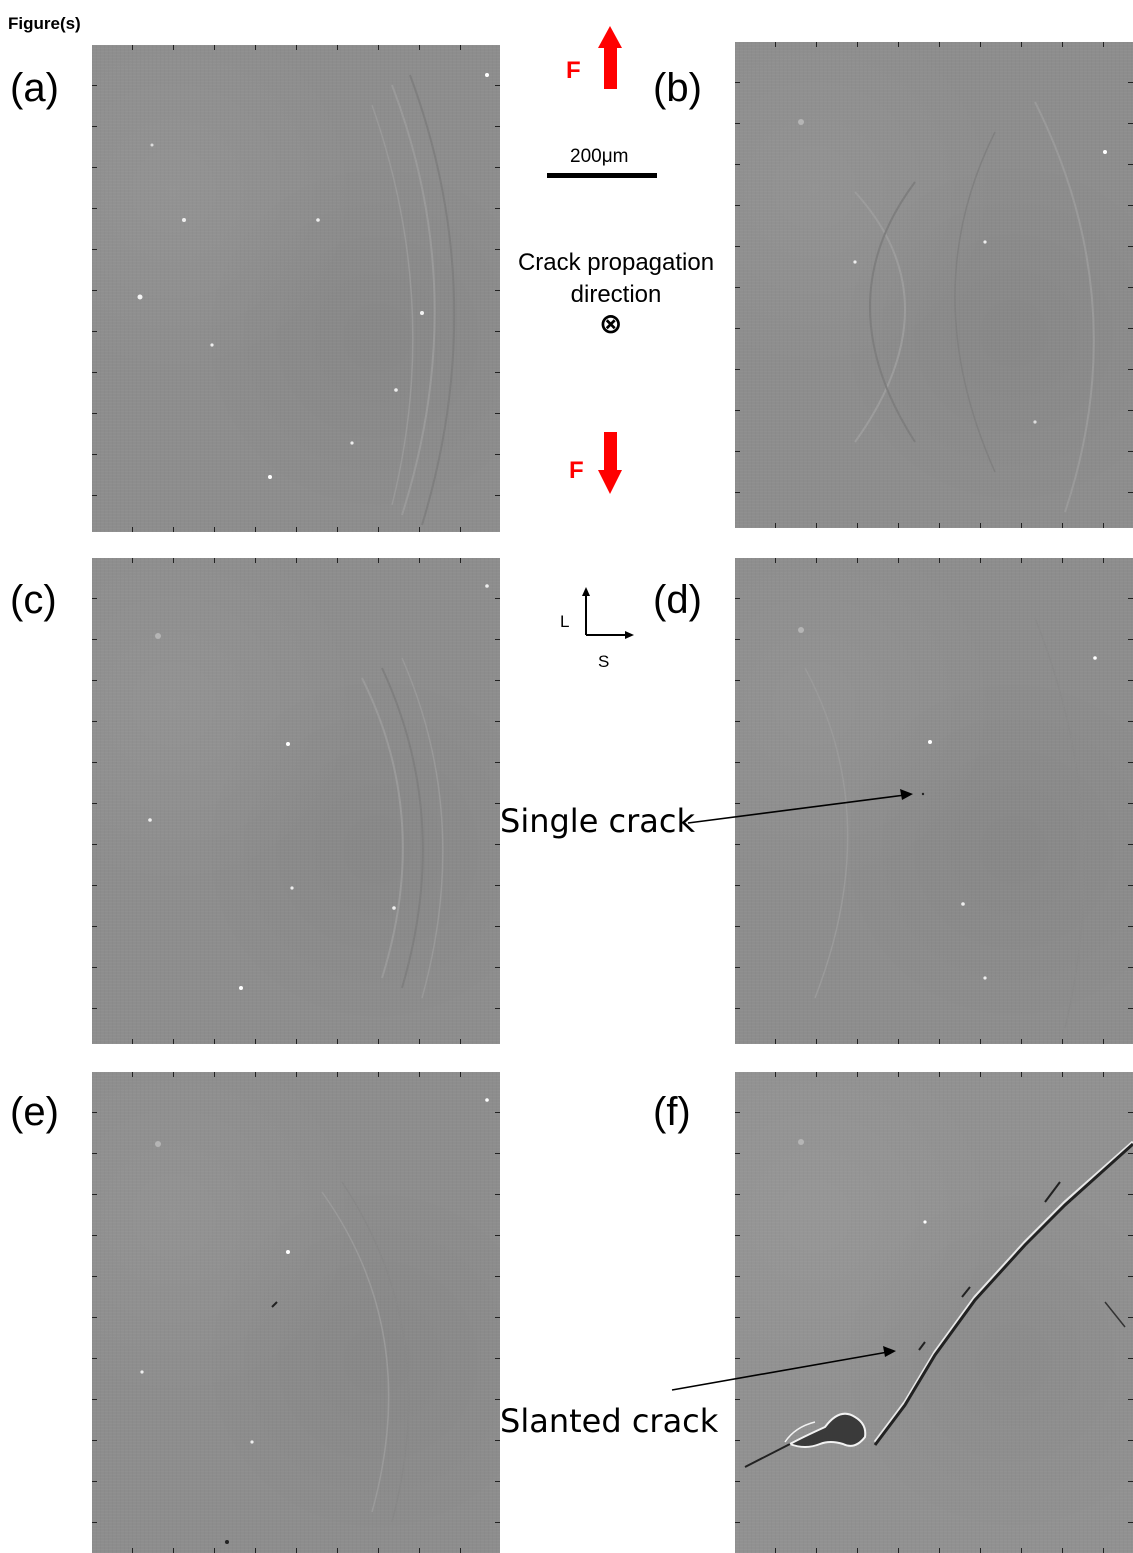 The width and height of the screenshot is (1133, 1553). What do you see at coordinates (610, 57) in the screenshot?
I see `force-arrow-up-icon` at bounding box center [610, 57].